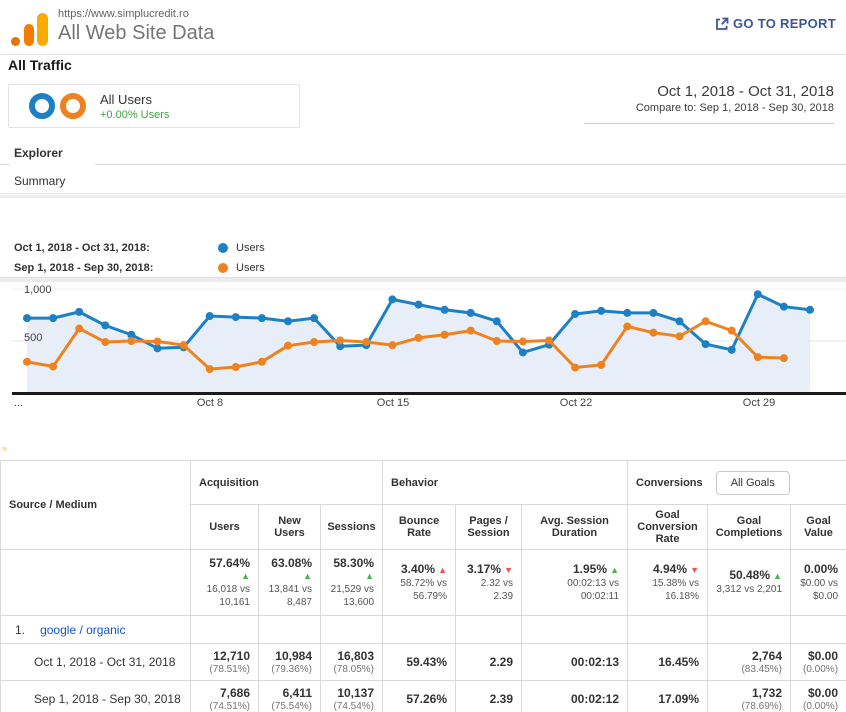 The image size is (846, 712). I want to click on summary-percent: 57.64%, so click(229, 563).